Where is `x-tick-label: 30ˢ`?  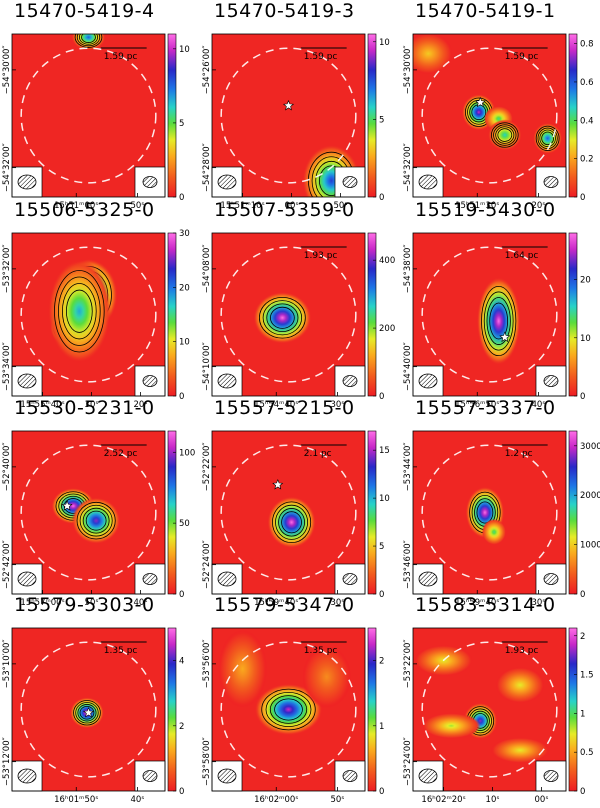 x-tick-label: 30ˢ is located at coordinates (538, 603).